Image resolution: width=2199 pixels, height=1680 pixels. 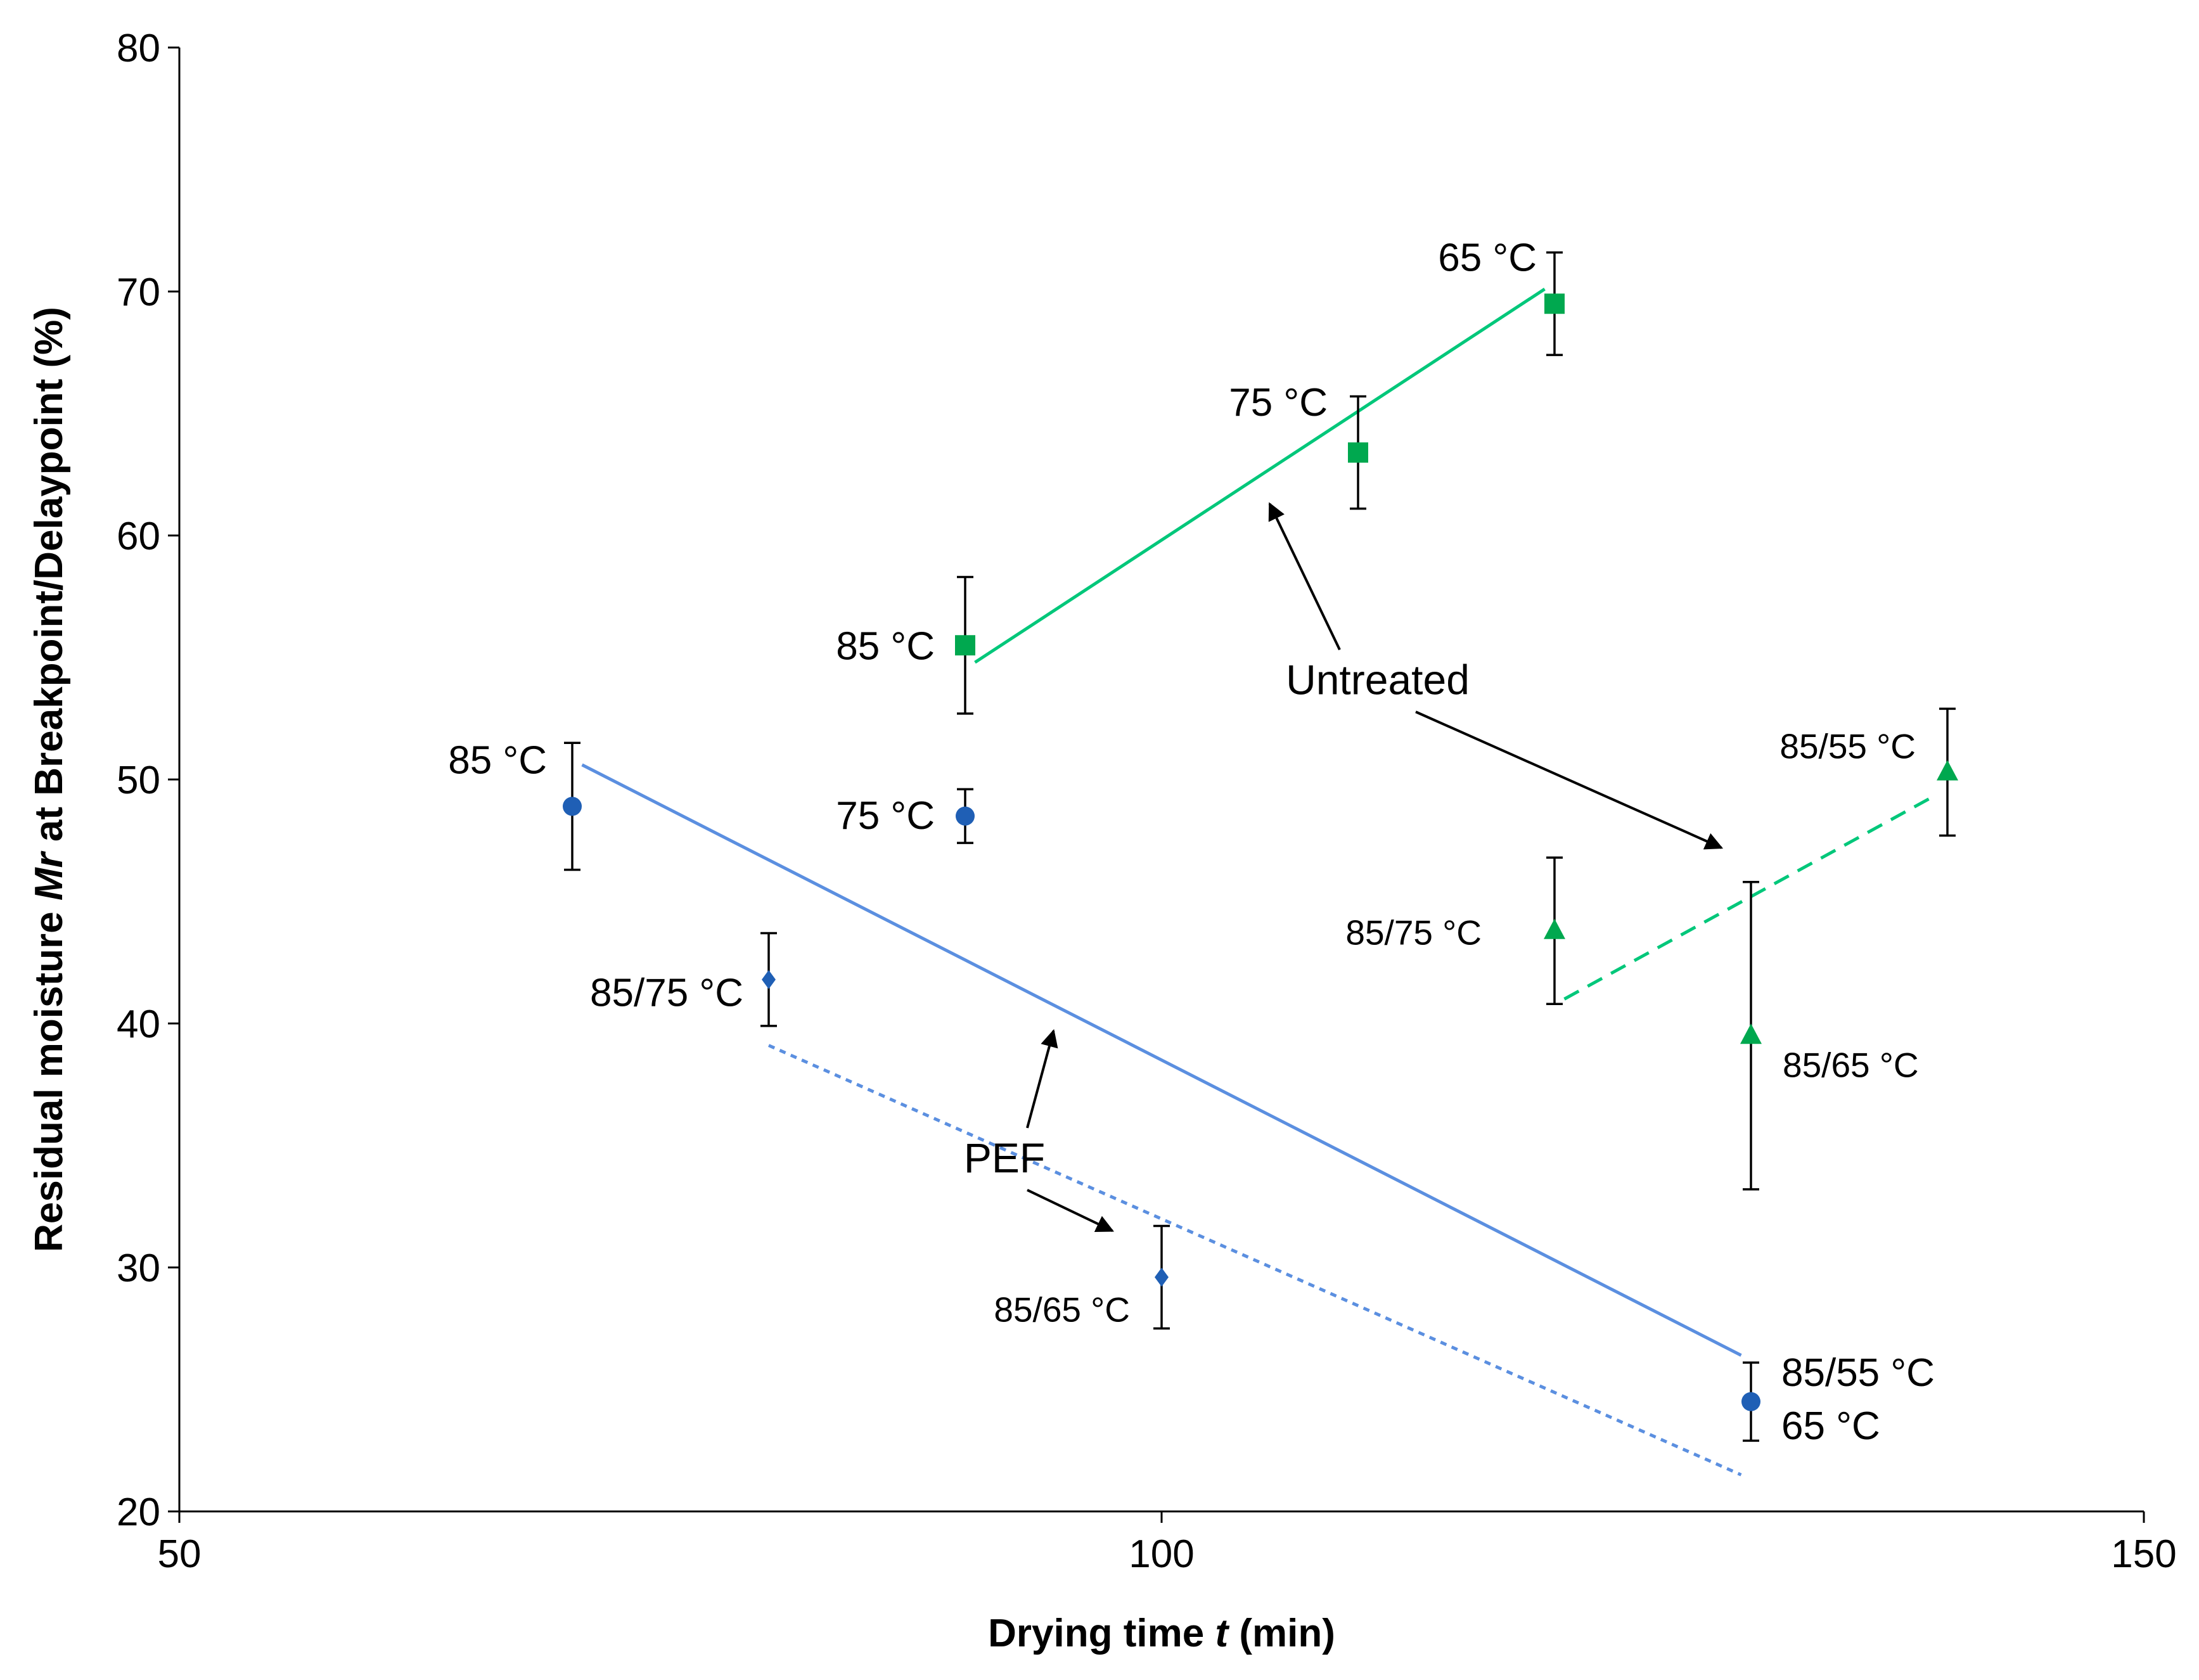 I want to click on y-tick-label: 30, so click(x=138, y=1268).